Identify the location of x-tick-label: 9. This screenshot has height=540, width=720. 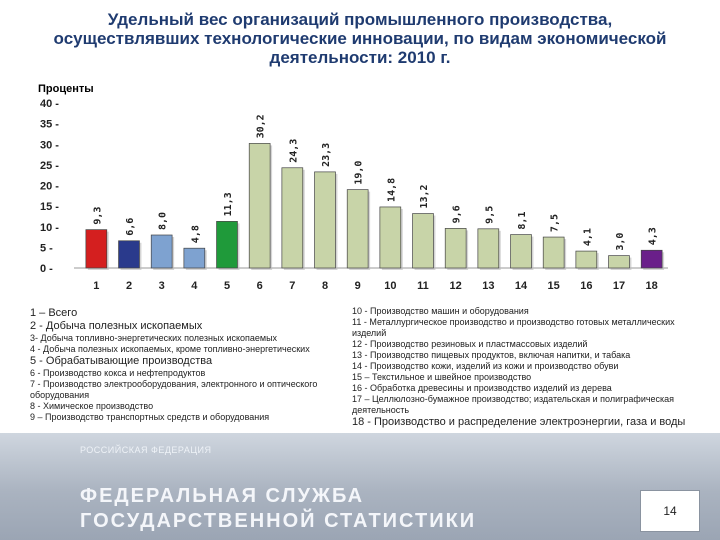
(358, 286).